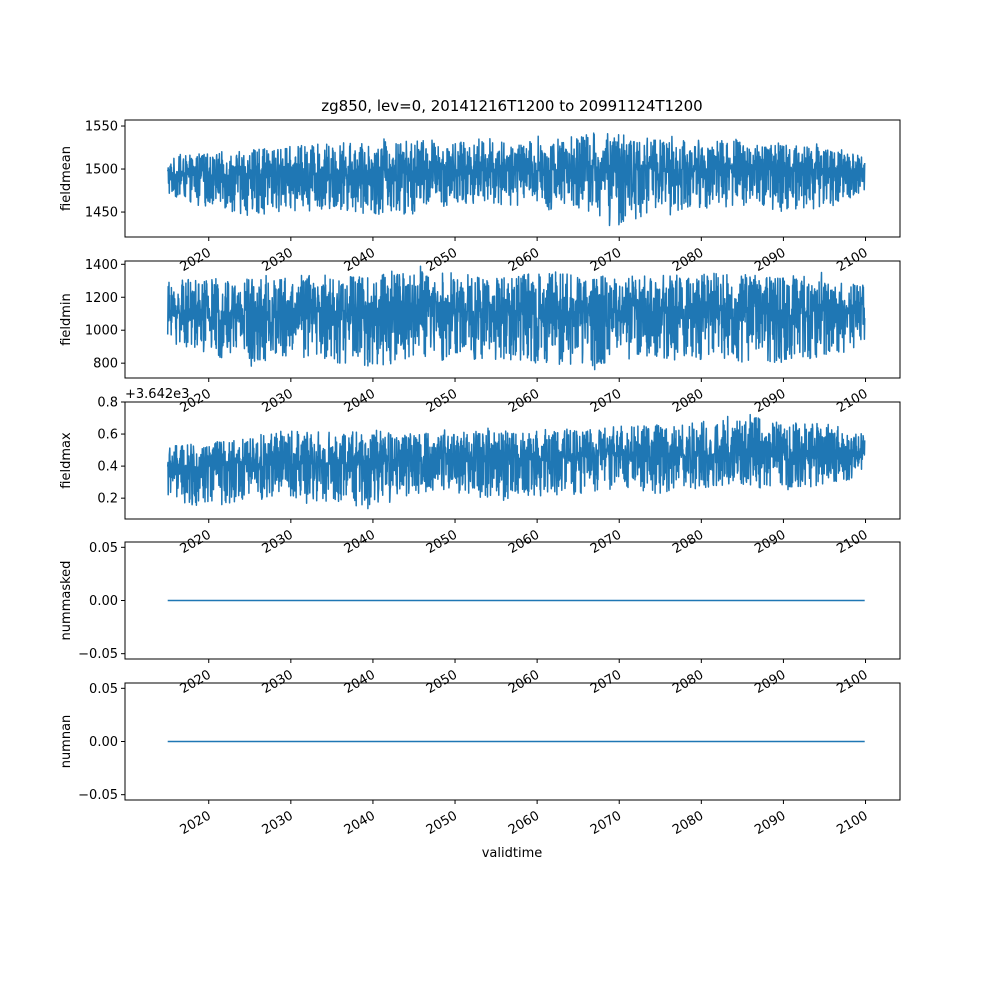 The image size is (1000, 1000). What do you see at coordinates (101, 127) in the screenshot?
I see `y-tick-label: 1550` at bounding box center [101, 127].